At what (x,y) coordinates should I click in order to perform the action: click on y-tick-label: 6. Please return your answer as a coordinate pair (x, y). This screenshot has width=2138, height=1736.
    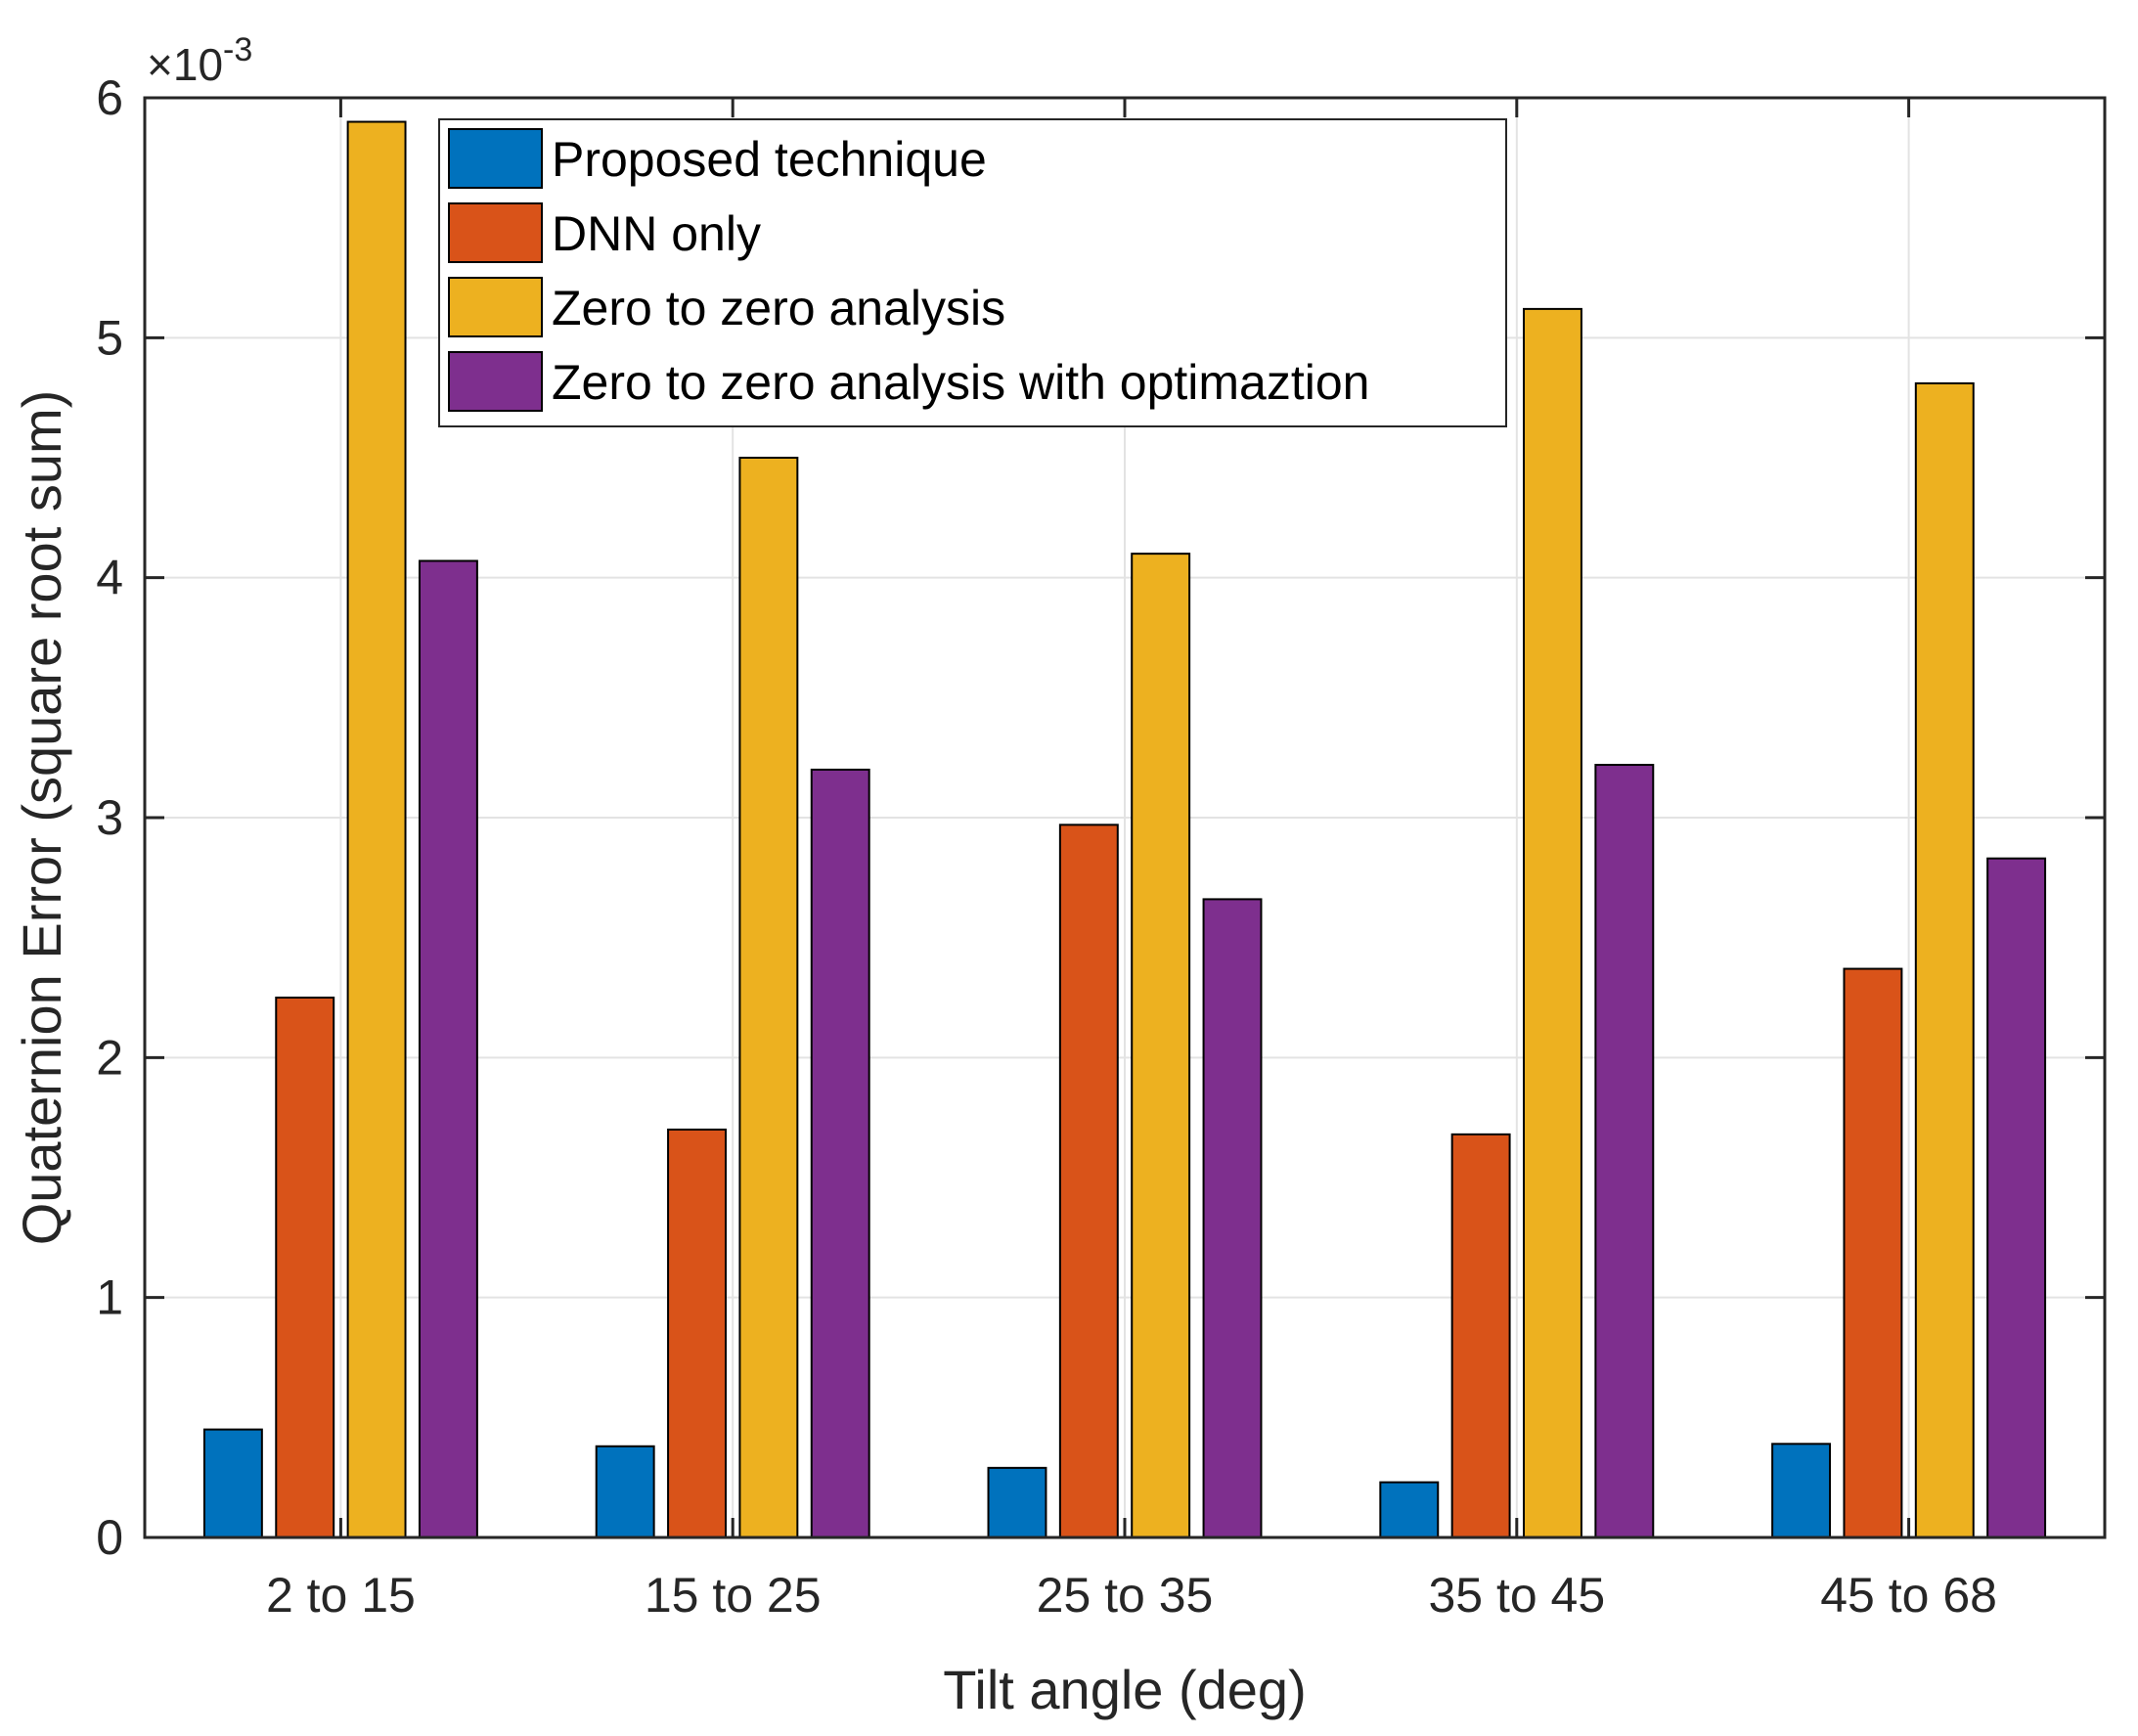
    Looking at the image, I should click on (109, 97).